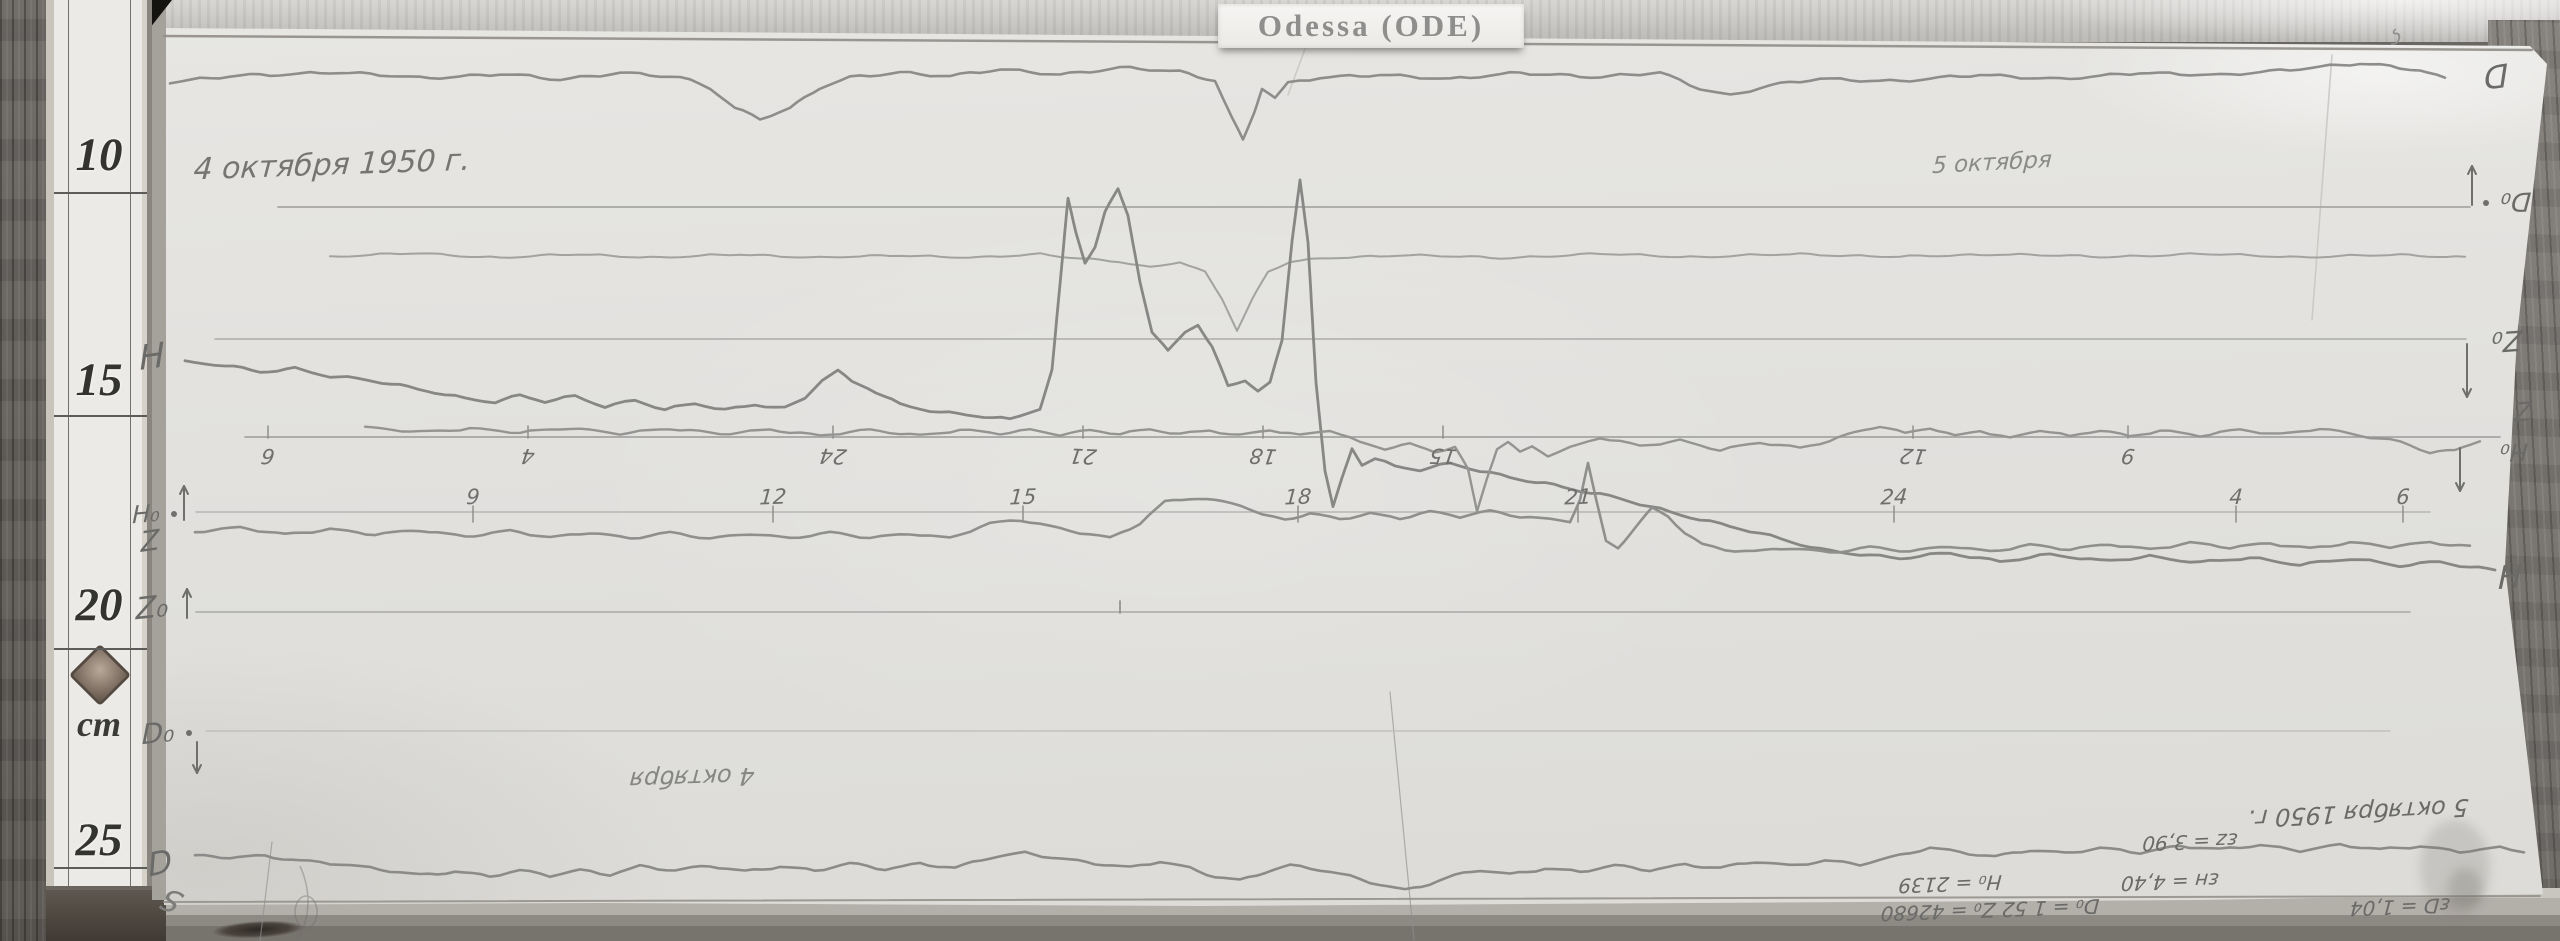 Image resolution: width=2560 pixels, height=941 pixels. Describe the element at coordinates (2516, 201) in the screenshot. I see `label-d0-right-rotated: D₀` at that location.